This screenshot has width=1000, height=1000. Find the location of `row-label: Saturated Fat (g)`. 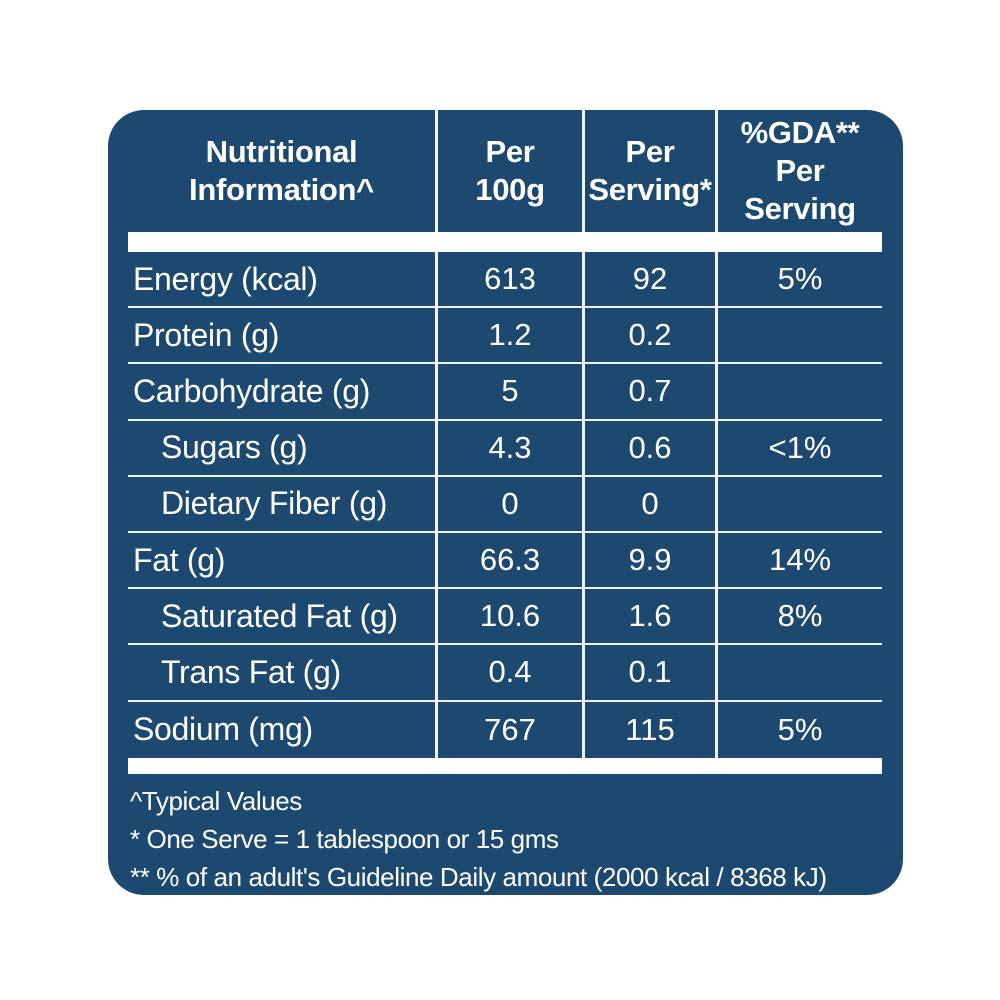

row-label: Saturated Fat (g) is located at coordinates (279, 615).